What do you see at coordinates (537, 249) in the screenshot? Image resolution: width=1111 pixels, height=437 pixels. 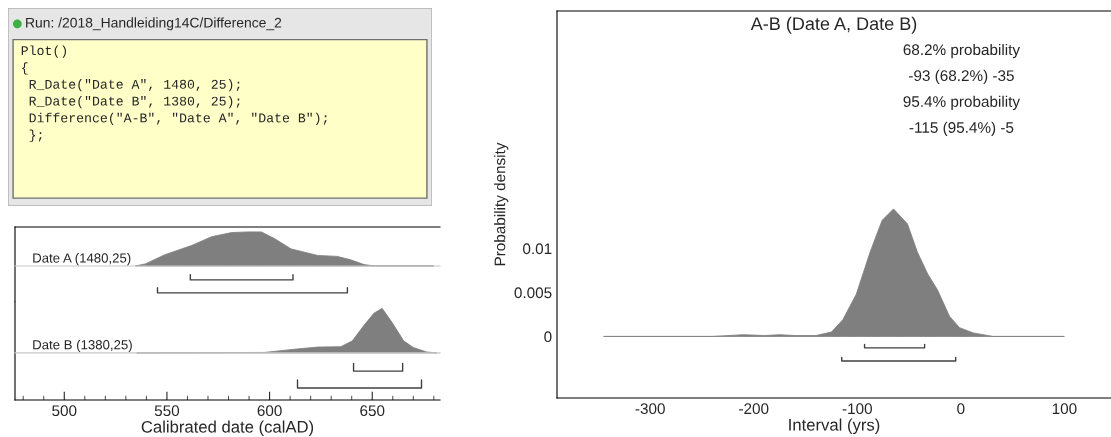 I see `y-tick-label: 0.01` at bounding box center [537, 249].